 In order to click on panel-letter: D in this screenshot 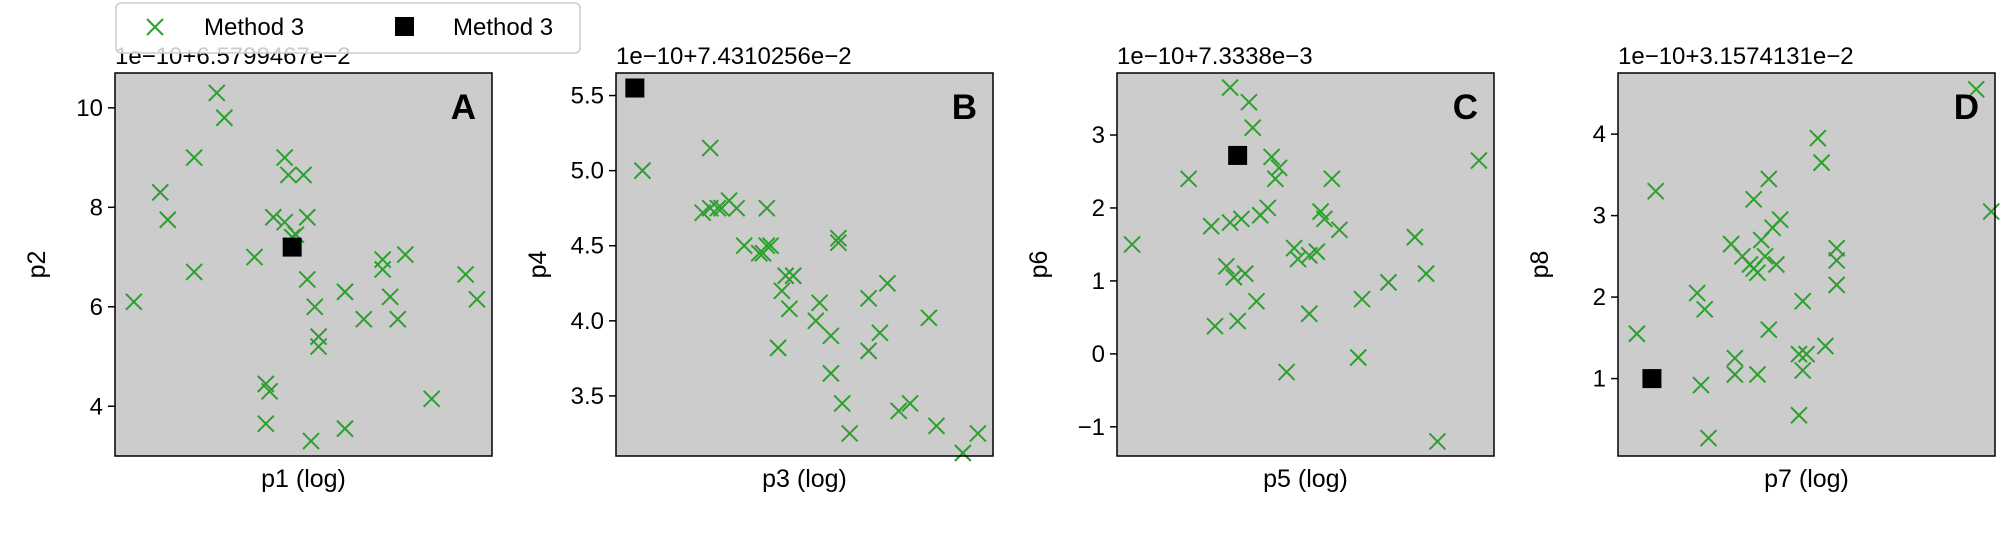, I will do `click(1966, 107)`.